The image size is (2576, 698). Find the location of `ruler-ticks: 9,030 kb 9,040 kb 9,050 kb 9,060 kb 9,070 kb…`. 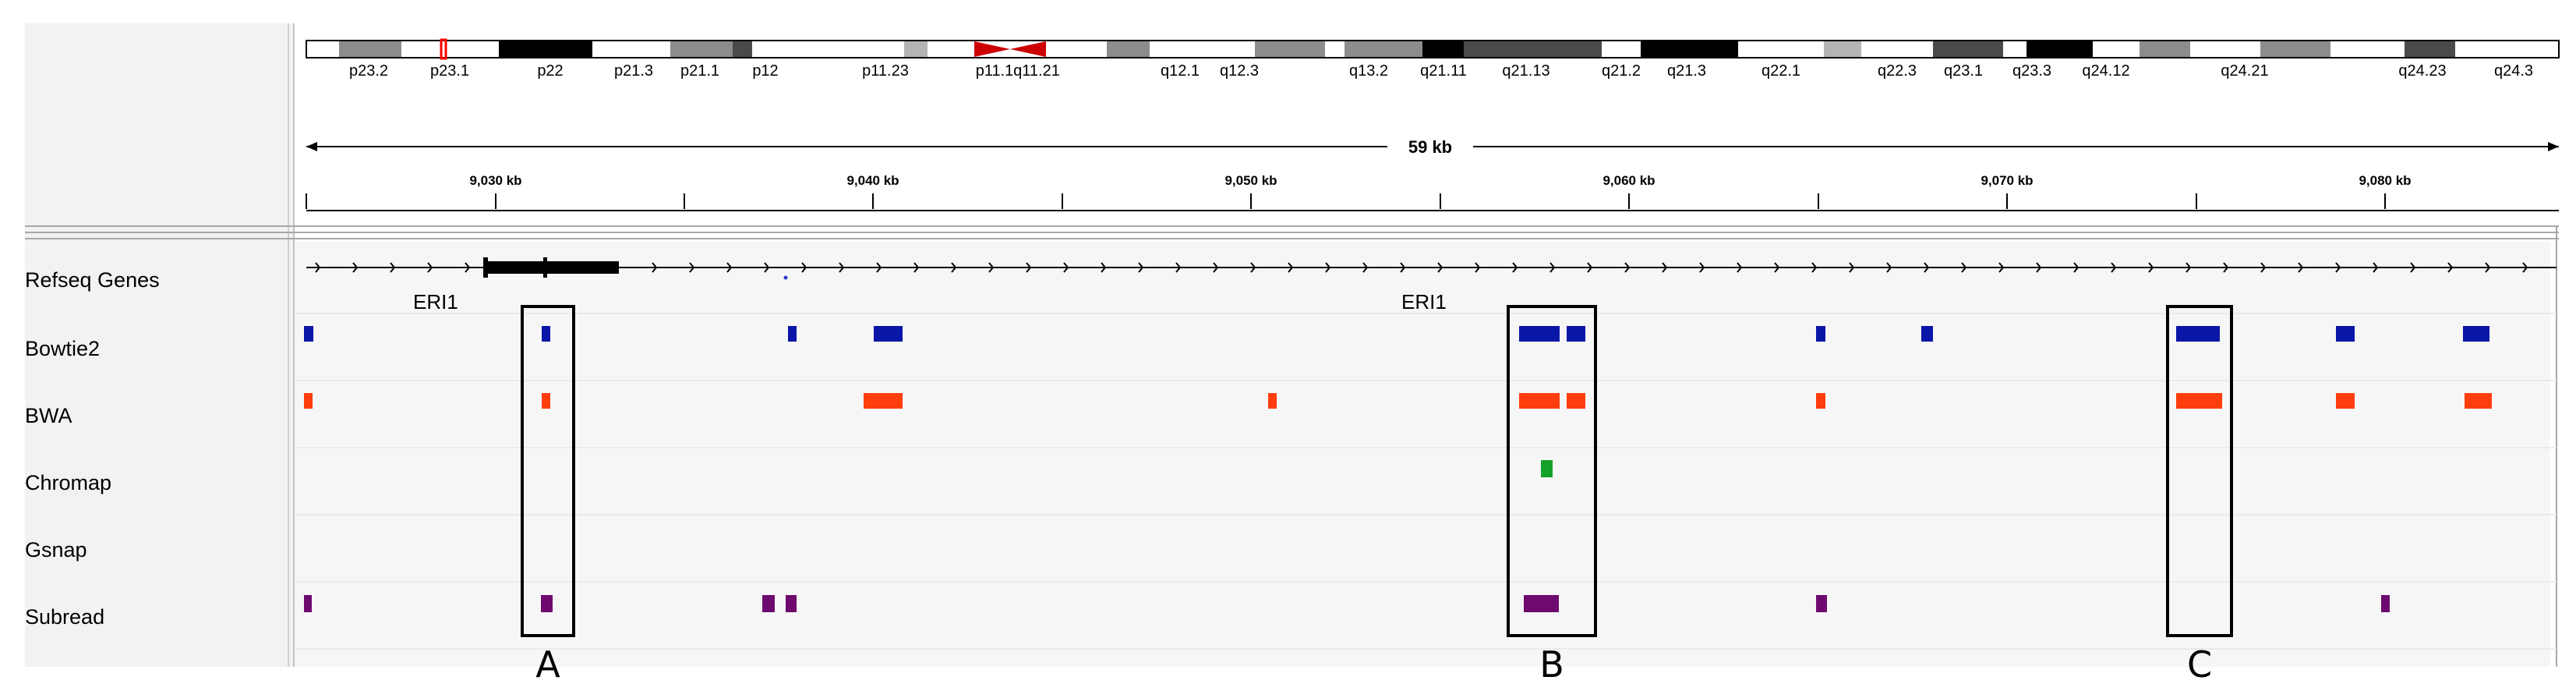

ruler-ticks: 9,030 kb 9,040 kb 9,050 kb 9,060 kb 9,070 kb… is located at coordinates (1359, 191).